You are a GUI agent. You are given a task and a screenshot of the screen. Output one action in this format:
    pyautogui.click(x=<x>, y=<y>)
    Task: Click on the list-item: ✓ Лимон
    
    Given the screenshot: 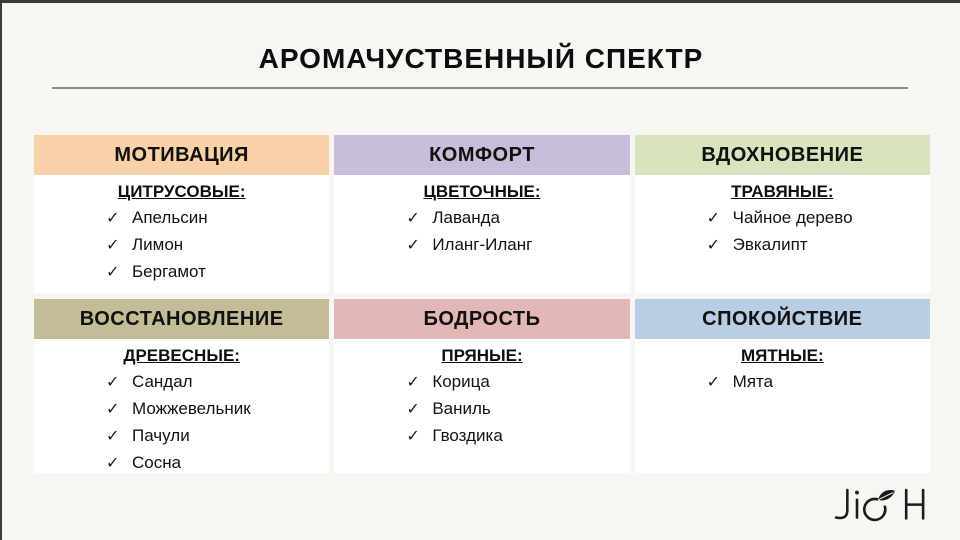 What is the action you would take?
    pyautogui.click(x=214, y=245)
    